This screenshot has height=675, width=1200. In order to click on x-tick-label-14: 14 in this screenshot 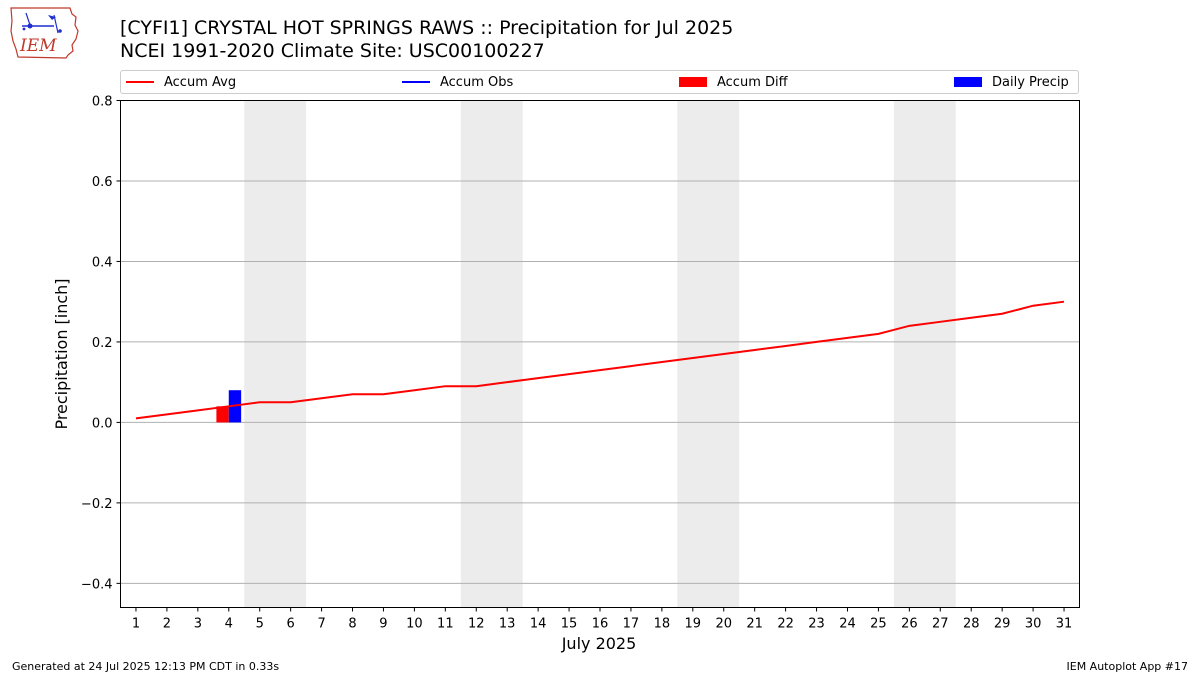, I will do `click(538, 624)`.